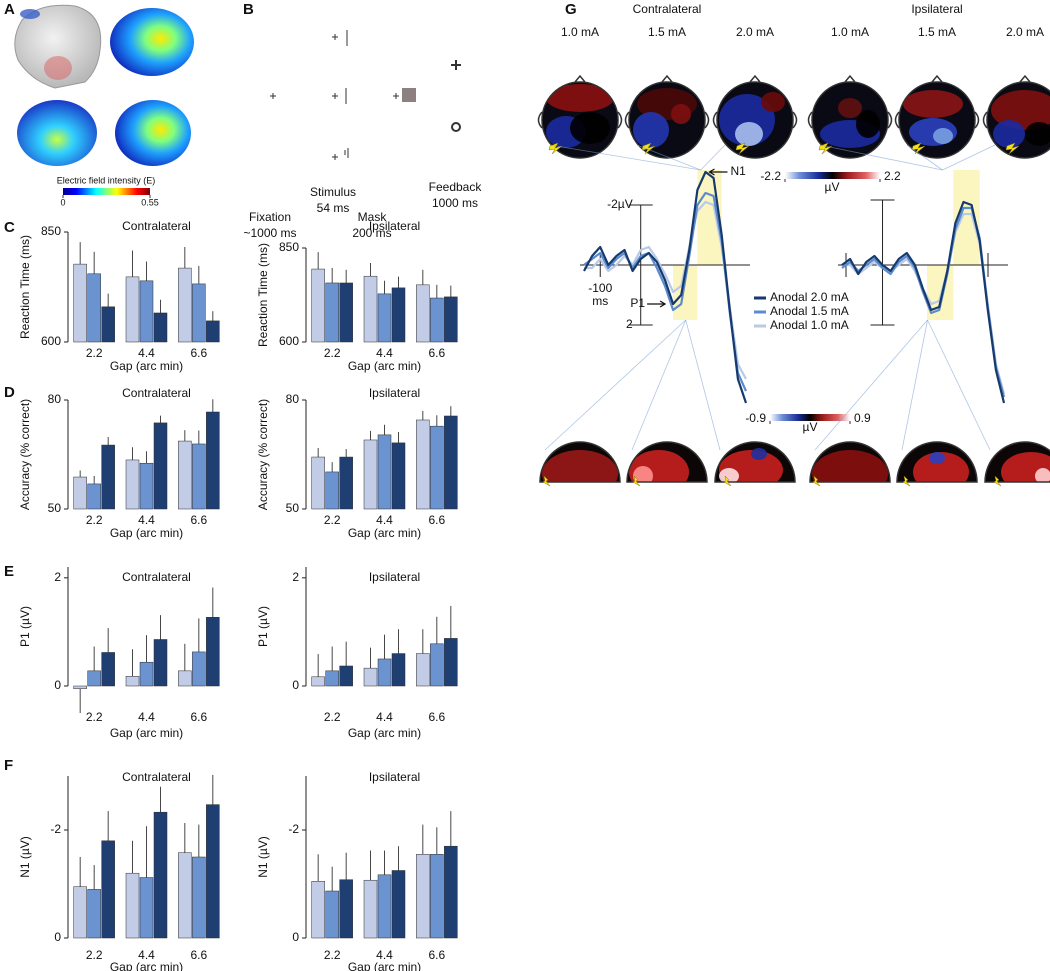 The image size is (1050, 971). I want to click on step-duration: ~1000 ms, so click(269, 233).